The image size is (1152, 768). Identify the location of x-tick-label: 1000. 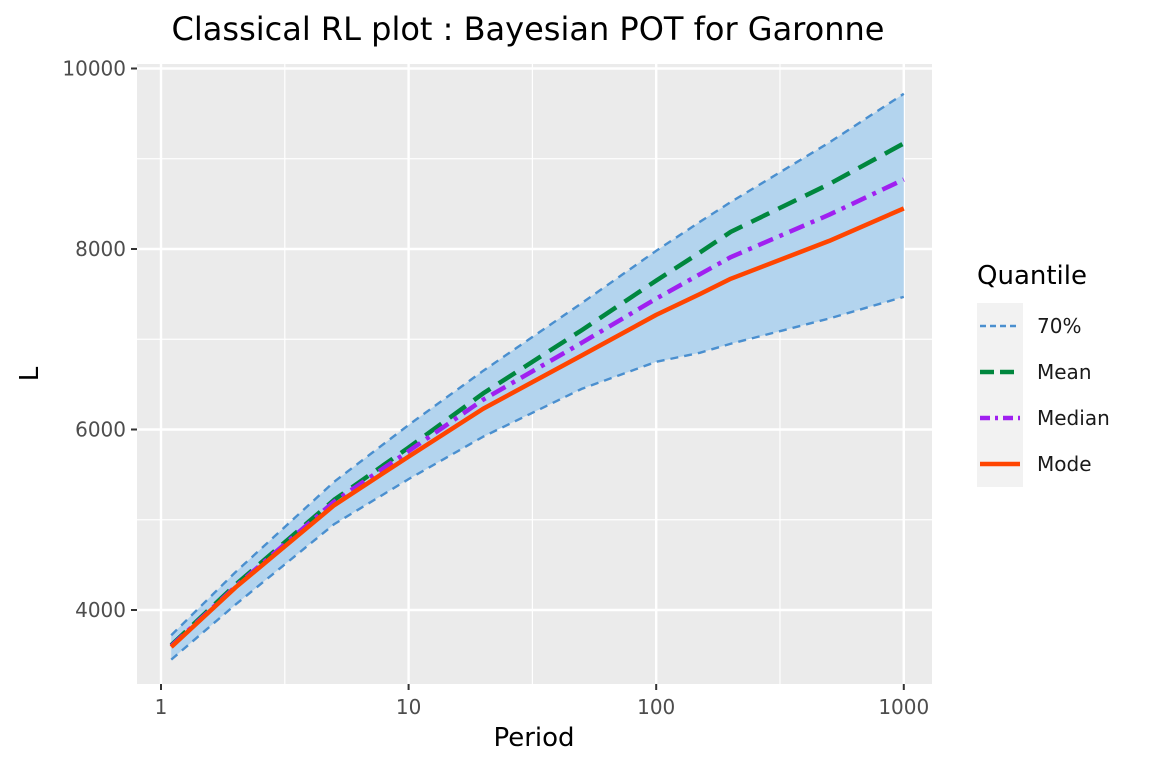
(903, 707).